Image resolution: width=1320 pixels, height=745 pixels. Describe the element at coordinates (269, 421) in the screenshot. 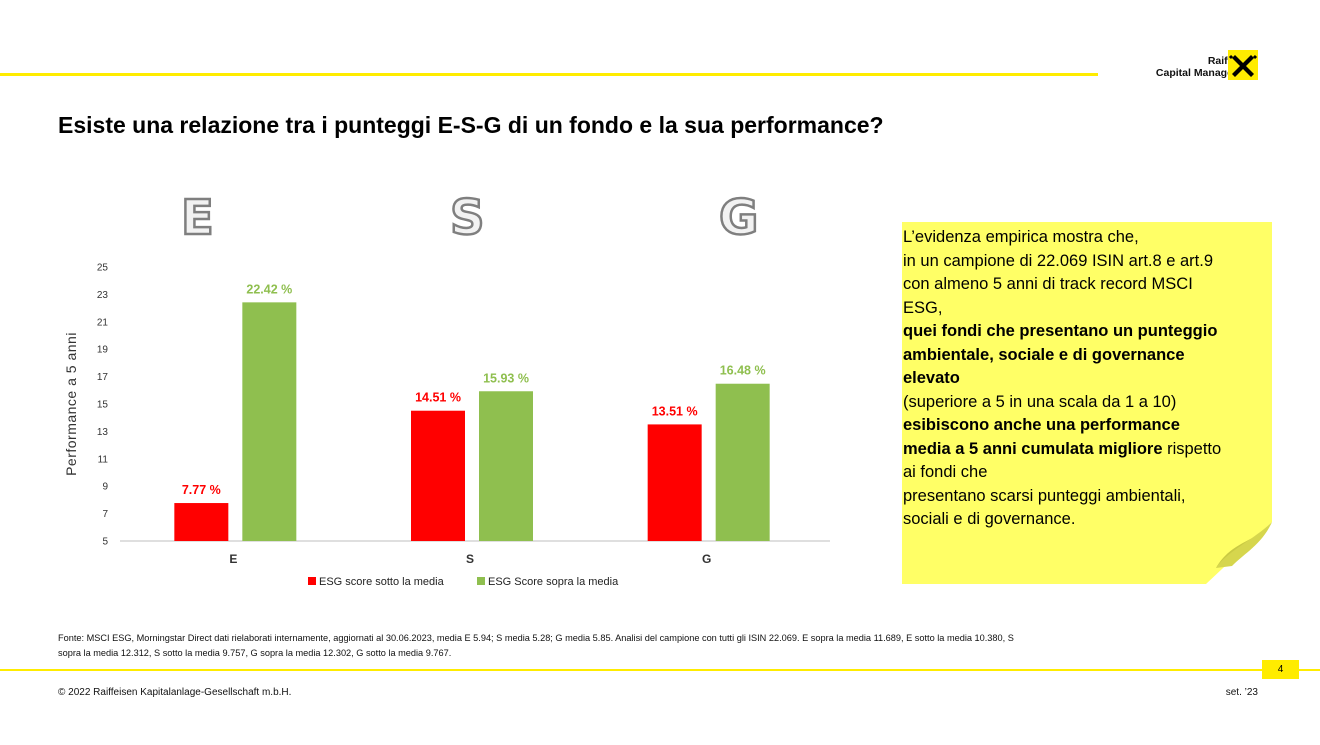

I see `bar-above-avg-e` at that location.